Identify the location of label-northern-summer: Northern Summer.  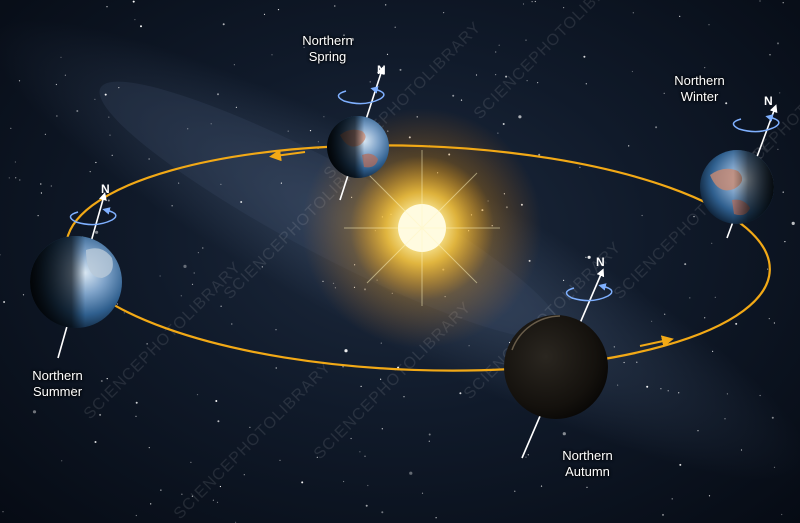
(57, 383).